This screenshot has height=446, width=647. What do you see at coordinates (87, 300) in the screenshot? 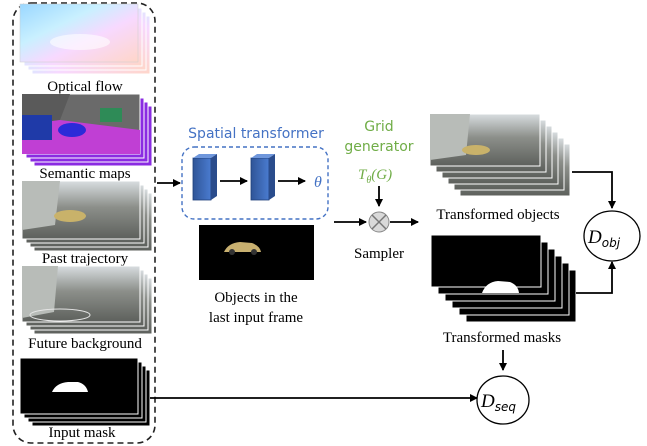
I see `future-background-stack` at bounding box center [87, 300].